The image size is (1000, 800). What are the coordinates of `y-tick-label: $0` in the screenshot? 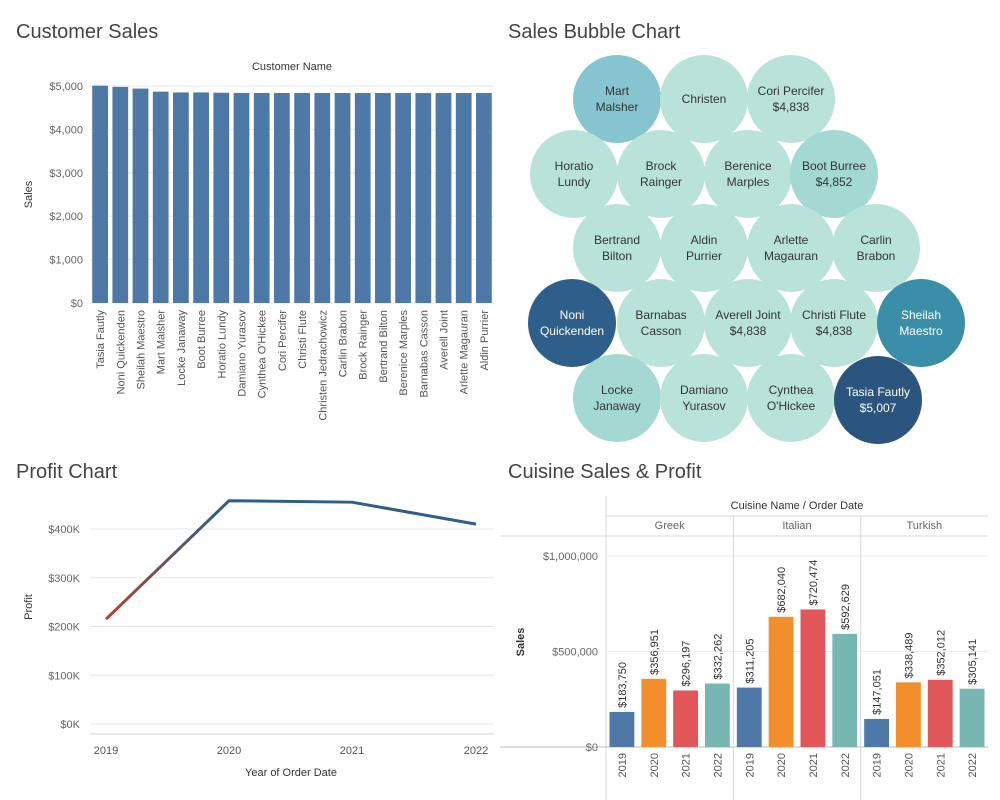 It's located at (592, 748).